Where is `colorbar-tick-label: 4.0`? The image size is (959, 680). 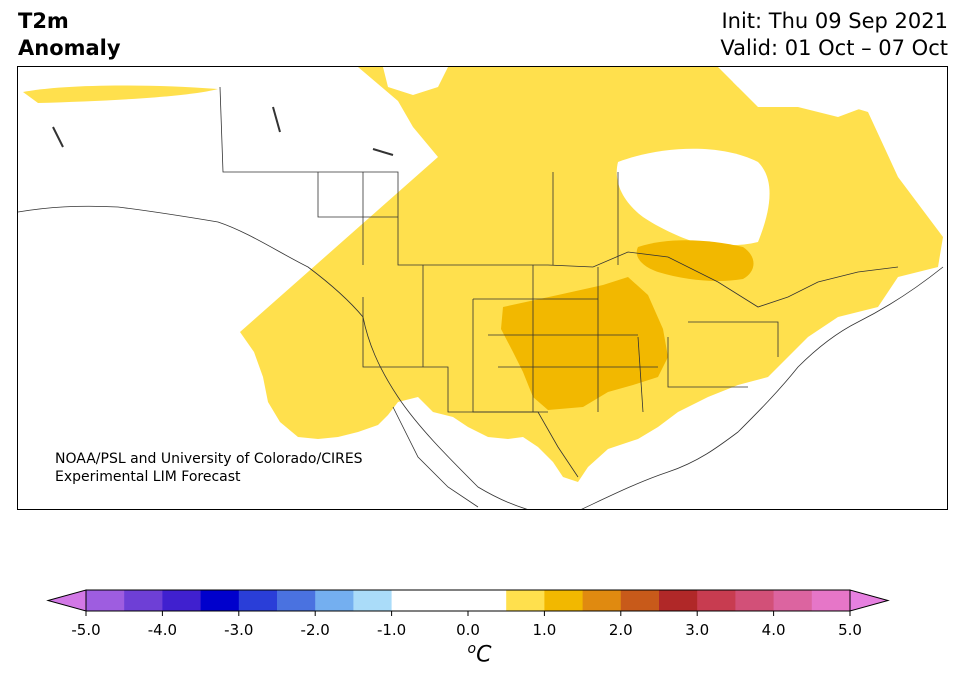 colorbar-tick-label: 4.0 is located at coordinates (774, 630).